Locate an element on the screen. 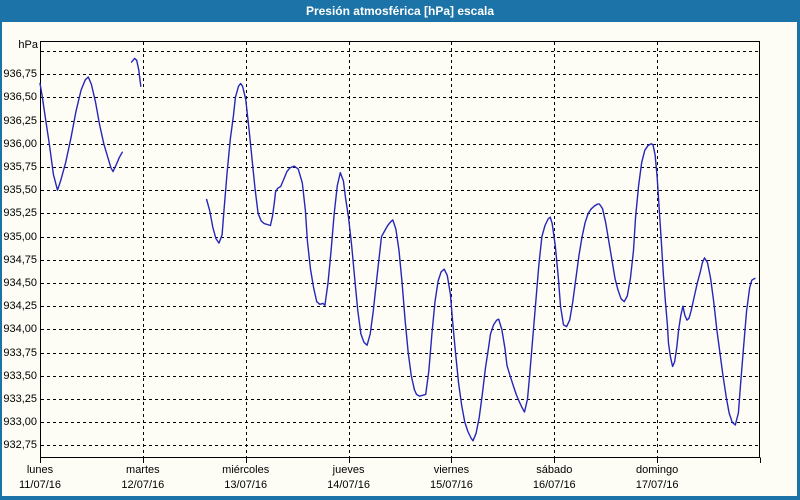 This screenshot has width=800, height=500. day-name: miércoles is located at coordinates (246, 470).